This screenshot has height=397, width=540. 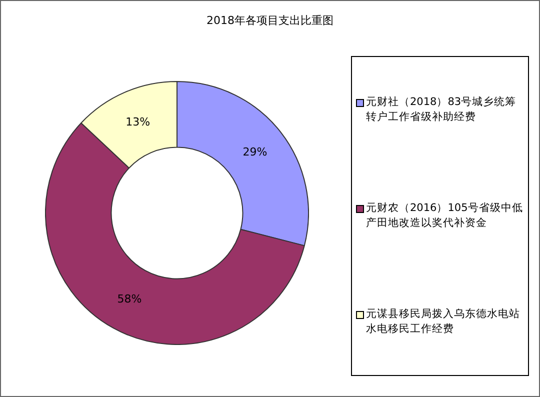 What do you see at coordinates (442, 110) in the screenshot?
I see `legend-label: 元财社（2018）83号城乡统筹转户工作省级补助经费` at bounding box center [442, 110].